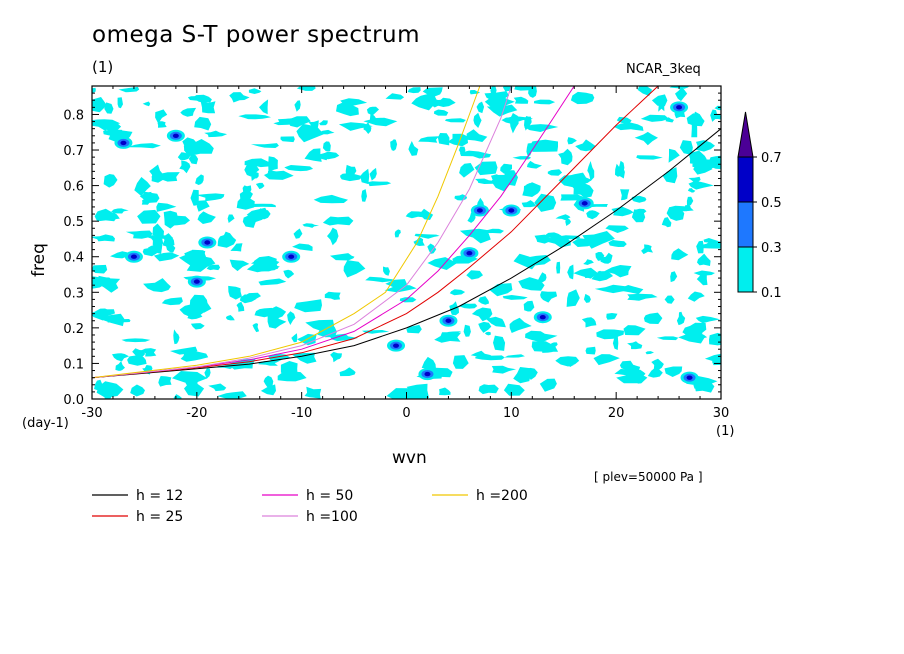  What do you see at coordinates (721, 413) in the screenshot?
I see `x-tick-label: 30` at bounding box center [721, 413].